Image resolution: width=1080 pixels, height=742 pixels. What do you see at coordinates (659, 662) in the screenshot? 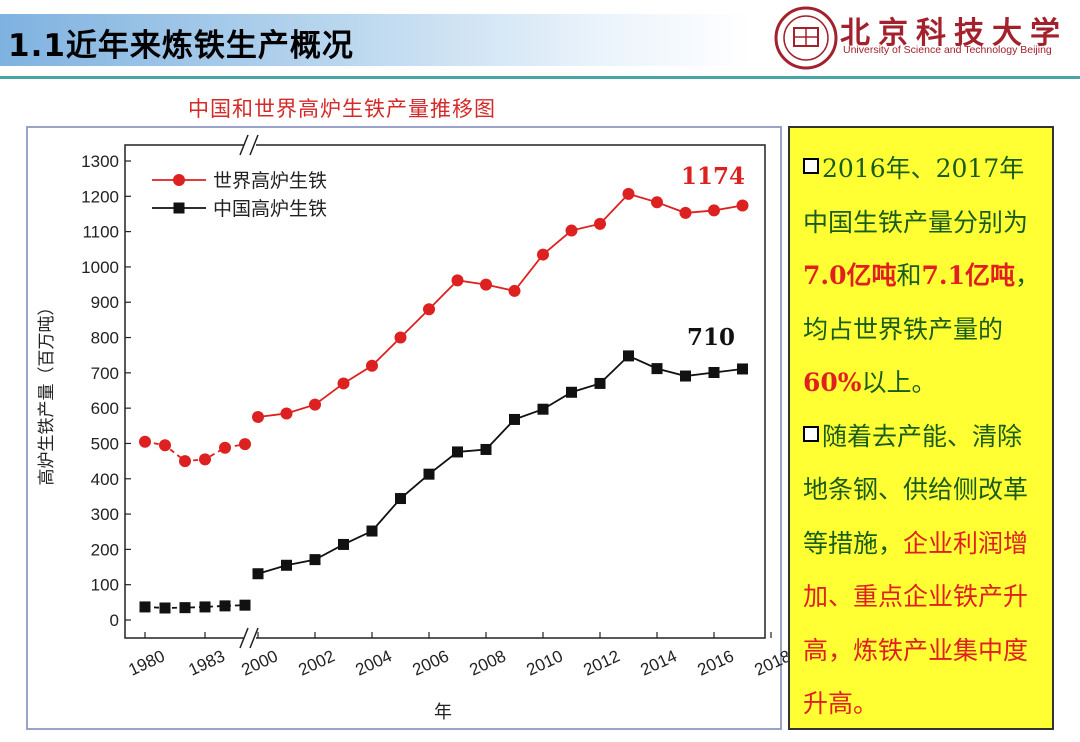
I see `x-tick-label: 2014` at bounding box center [659, 662].